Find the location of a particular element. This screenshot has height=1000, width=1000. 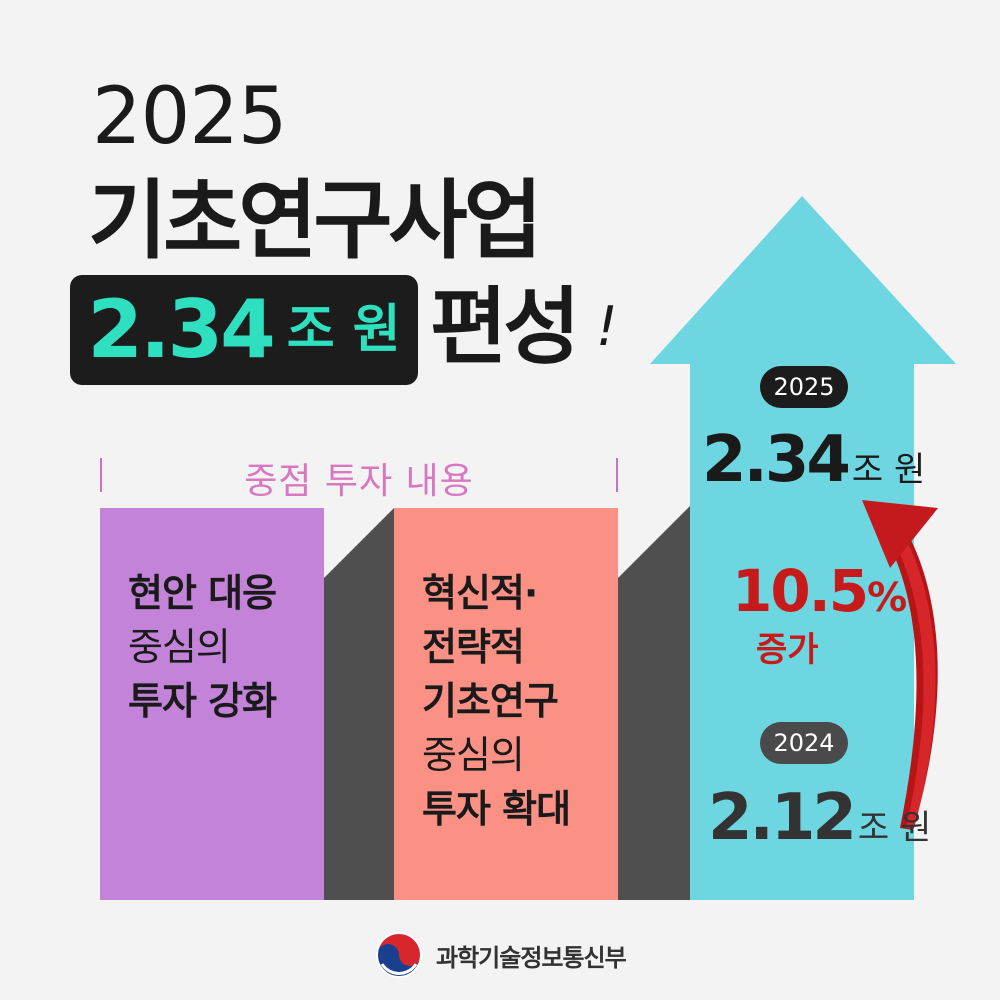

increase-sign: % is located at coordinates (887, 598).